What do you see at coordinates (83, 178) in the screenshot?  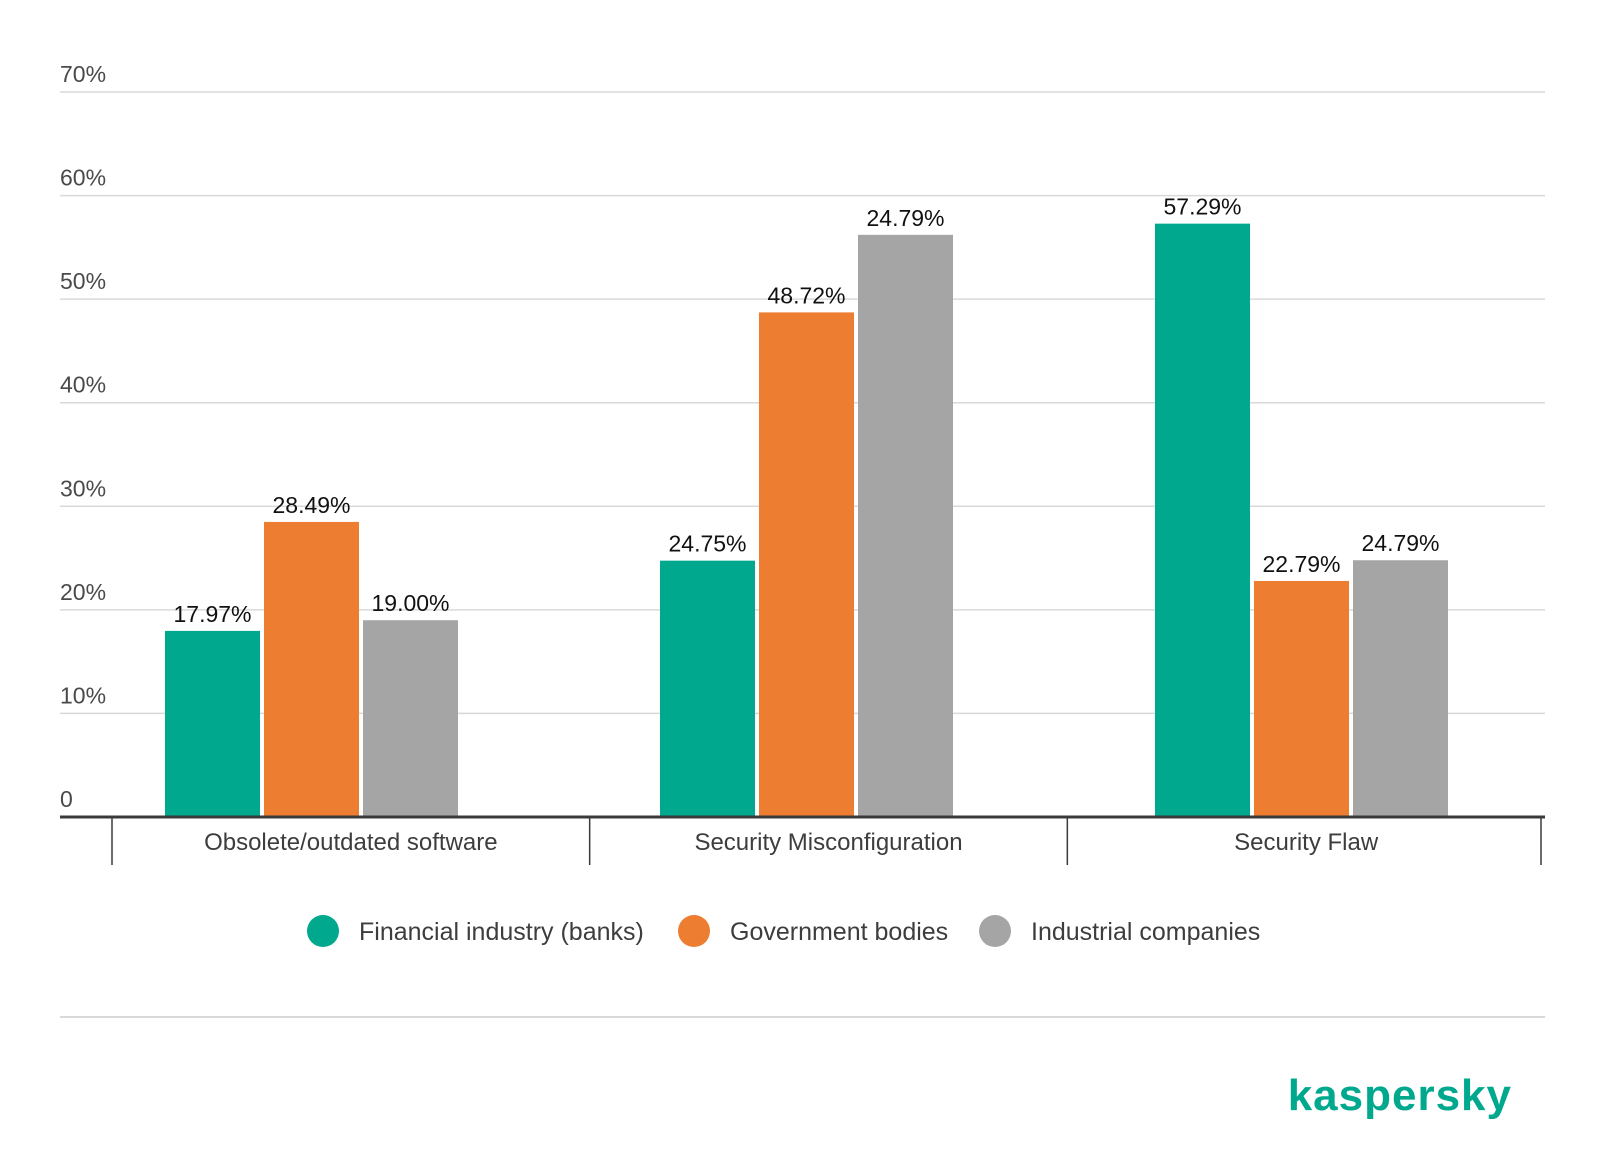 I see `y-tick-label: 60%` at bounding box center [83, 178].